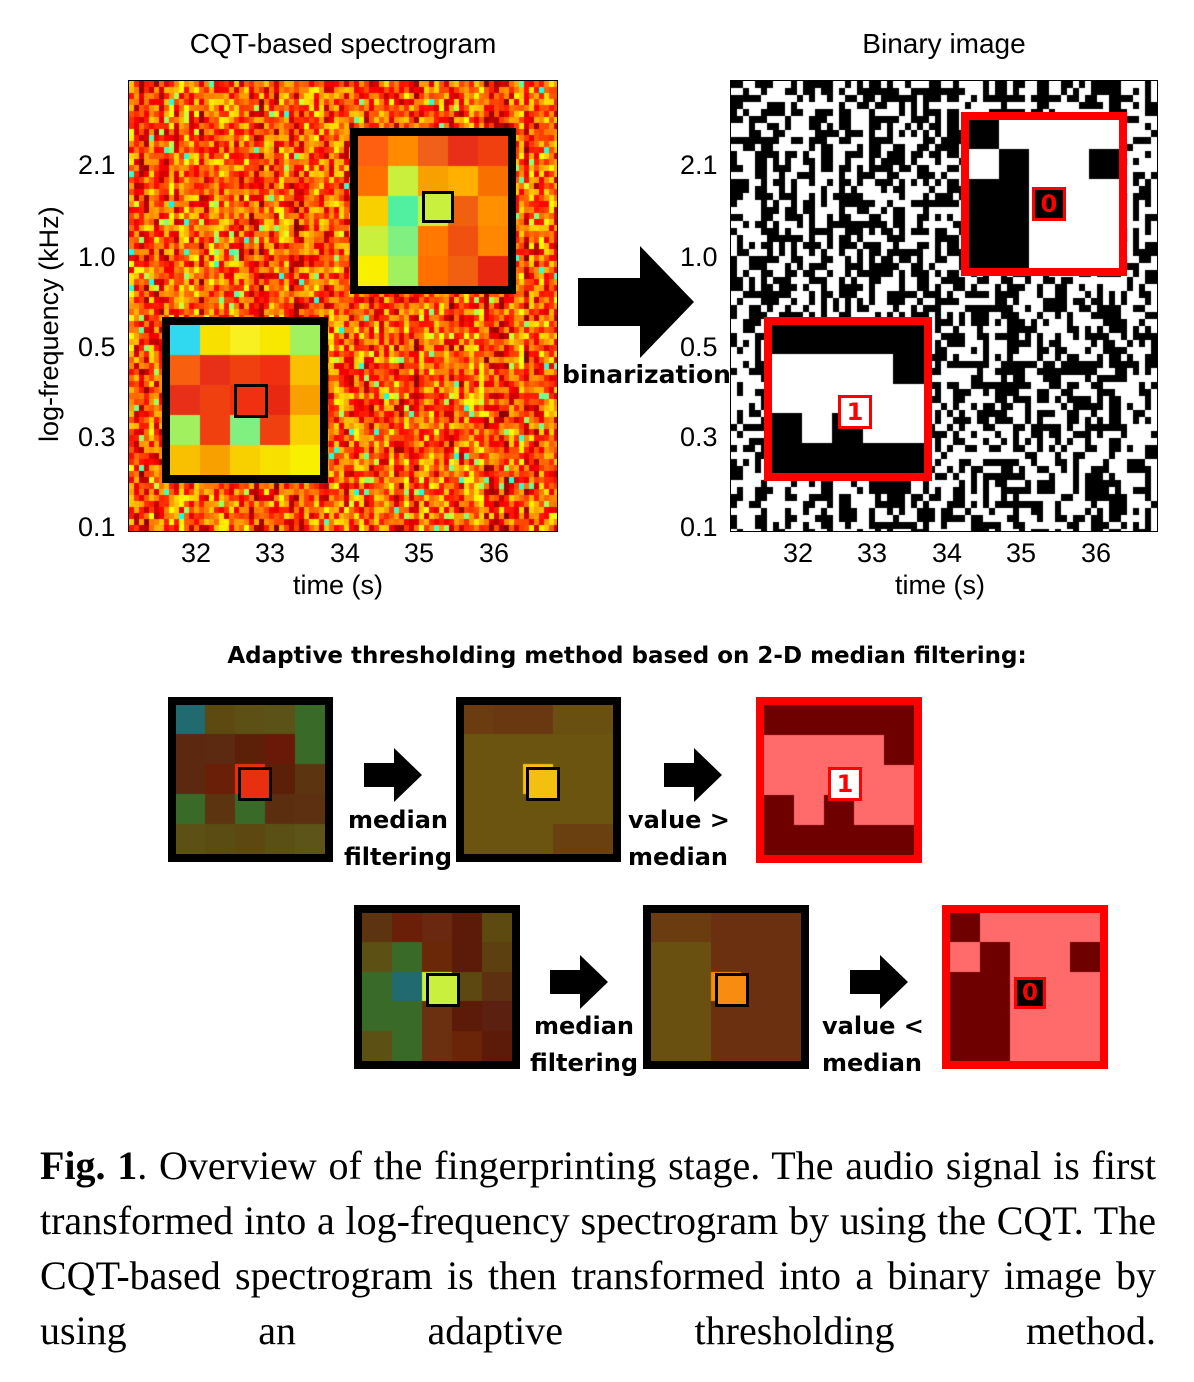 Image resolution: width=1194 pixels, height=1382 pixels. Describe the element at coordinates (584, 1045) in the screenshot. I see `row2-step1-label: median filtering` at that location.